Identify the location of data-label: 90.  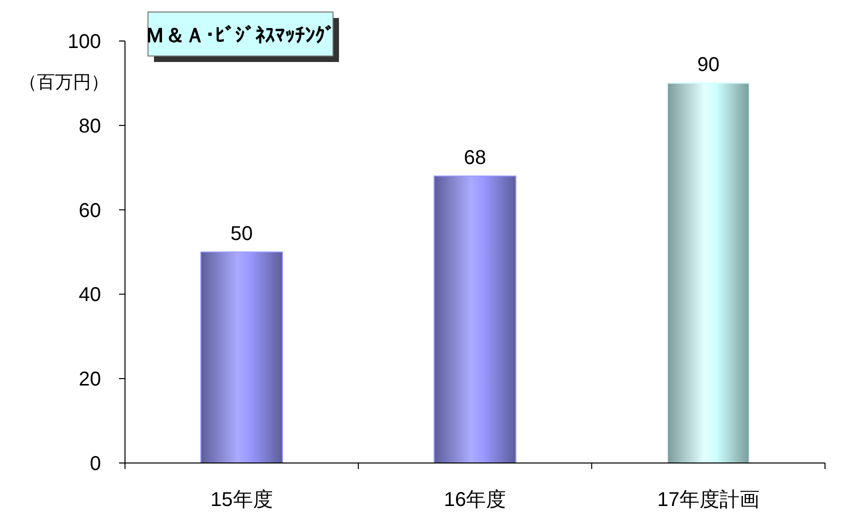
(708, 65).